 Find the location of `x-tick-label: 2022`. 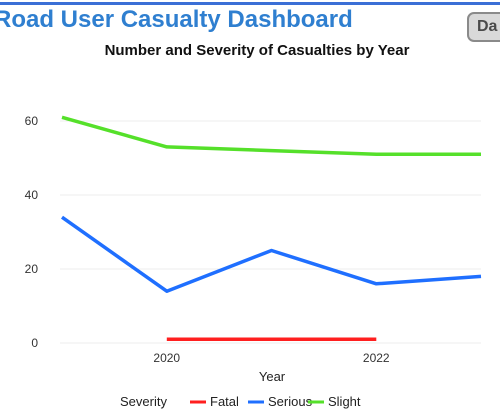

x-tick-label: 2022 is located at coordinates (376, 358).